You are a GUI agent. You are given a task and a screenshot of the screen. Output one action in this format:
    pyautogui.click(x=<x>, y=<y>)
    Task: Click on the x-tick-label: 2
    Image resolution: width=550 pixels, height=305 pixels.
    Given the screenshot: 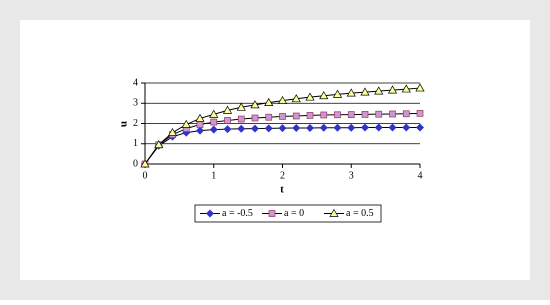 What is the action you would take?
    pyautogui.click(x=282, y=175)
    